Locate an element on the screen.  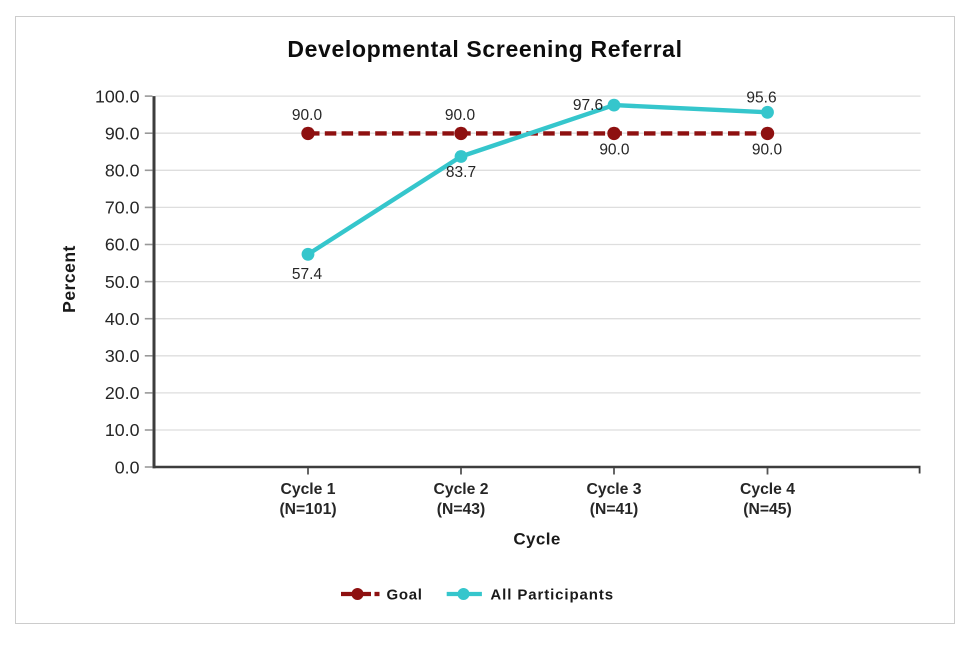
svg-text: 0.0 is located at coordinates (127, 467).